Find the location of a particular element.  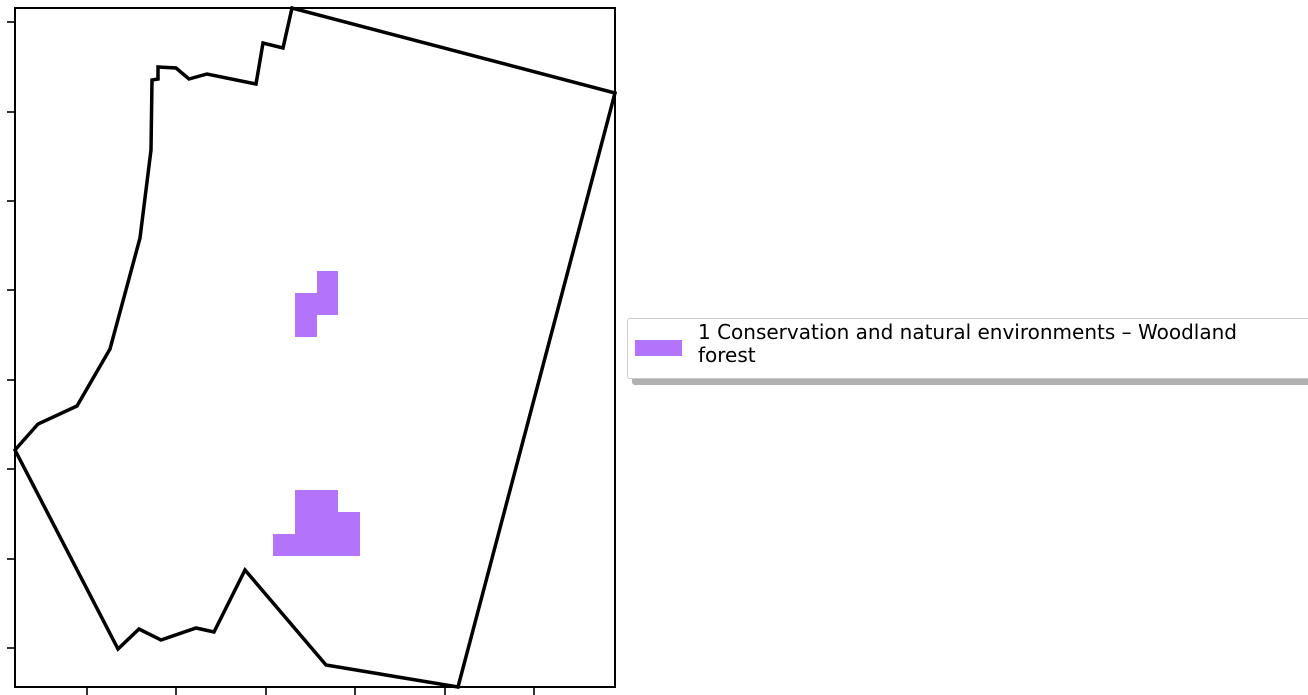

legend-swatch-woodland-forest is located at coordinates (658, 348).